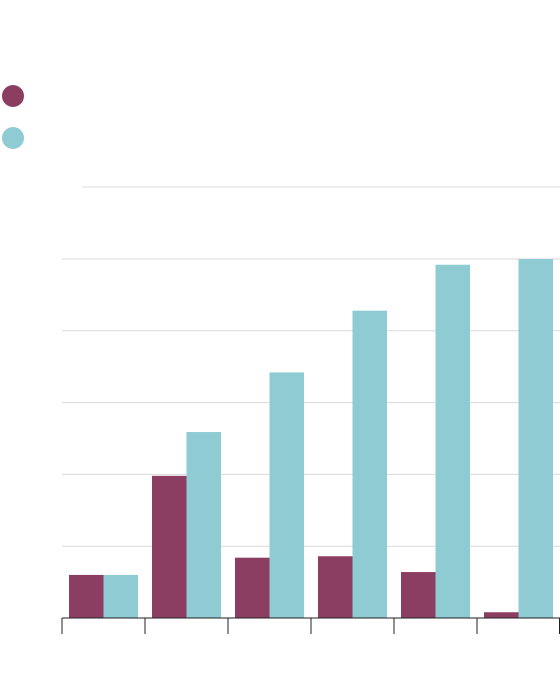 Image resolution: width=560 pixels, height=696 pixels. I want to click on x-axis, so click(310, 625).